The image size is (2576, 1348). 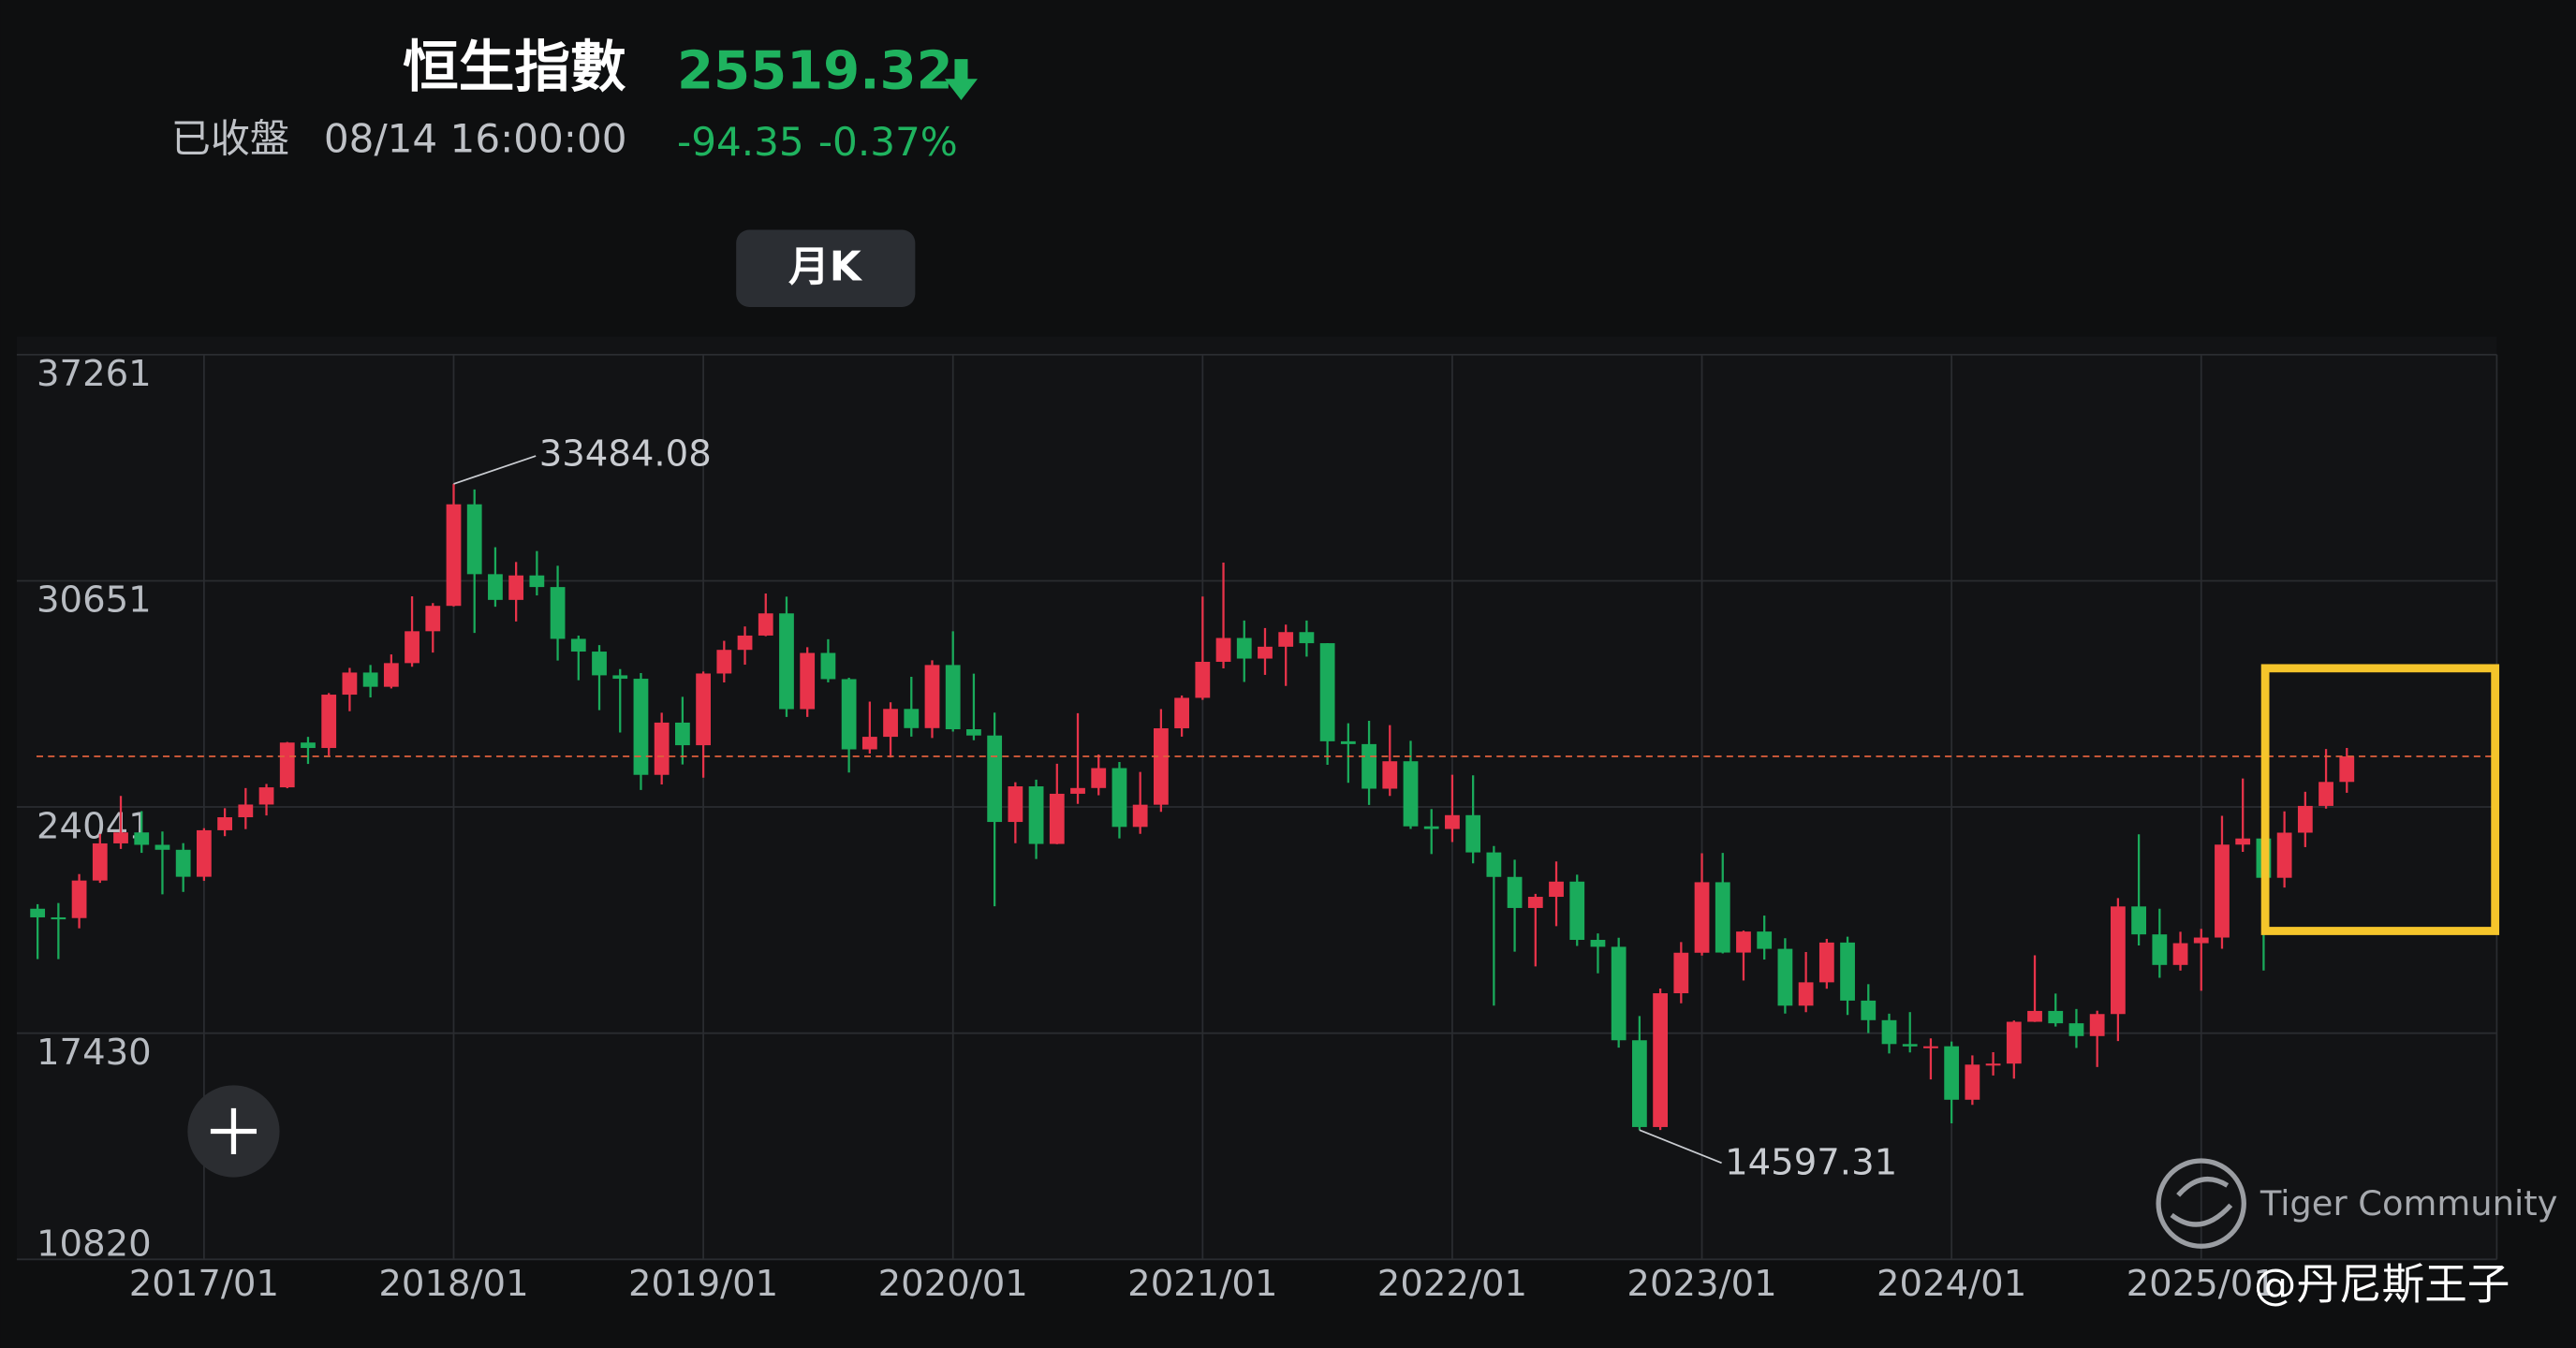 What do you see at coordinates (1951, 1284) in the screenshot?
I see `x-tick-label: 2024/01` at bounding box center [1951, 1284].